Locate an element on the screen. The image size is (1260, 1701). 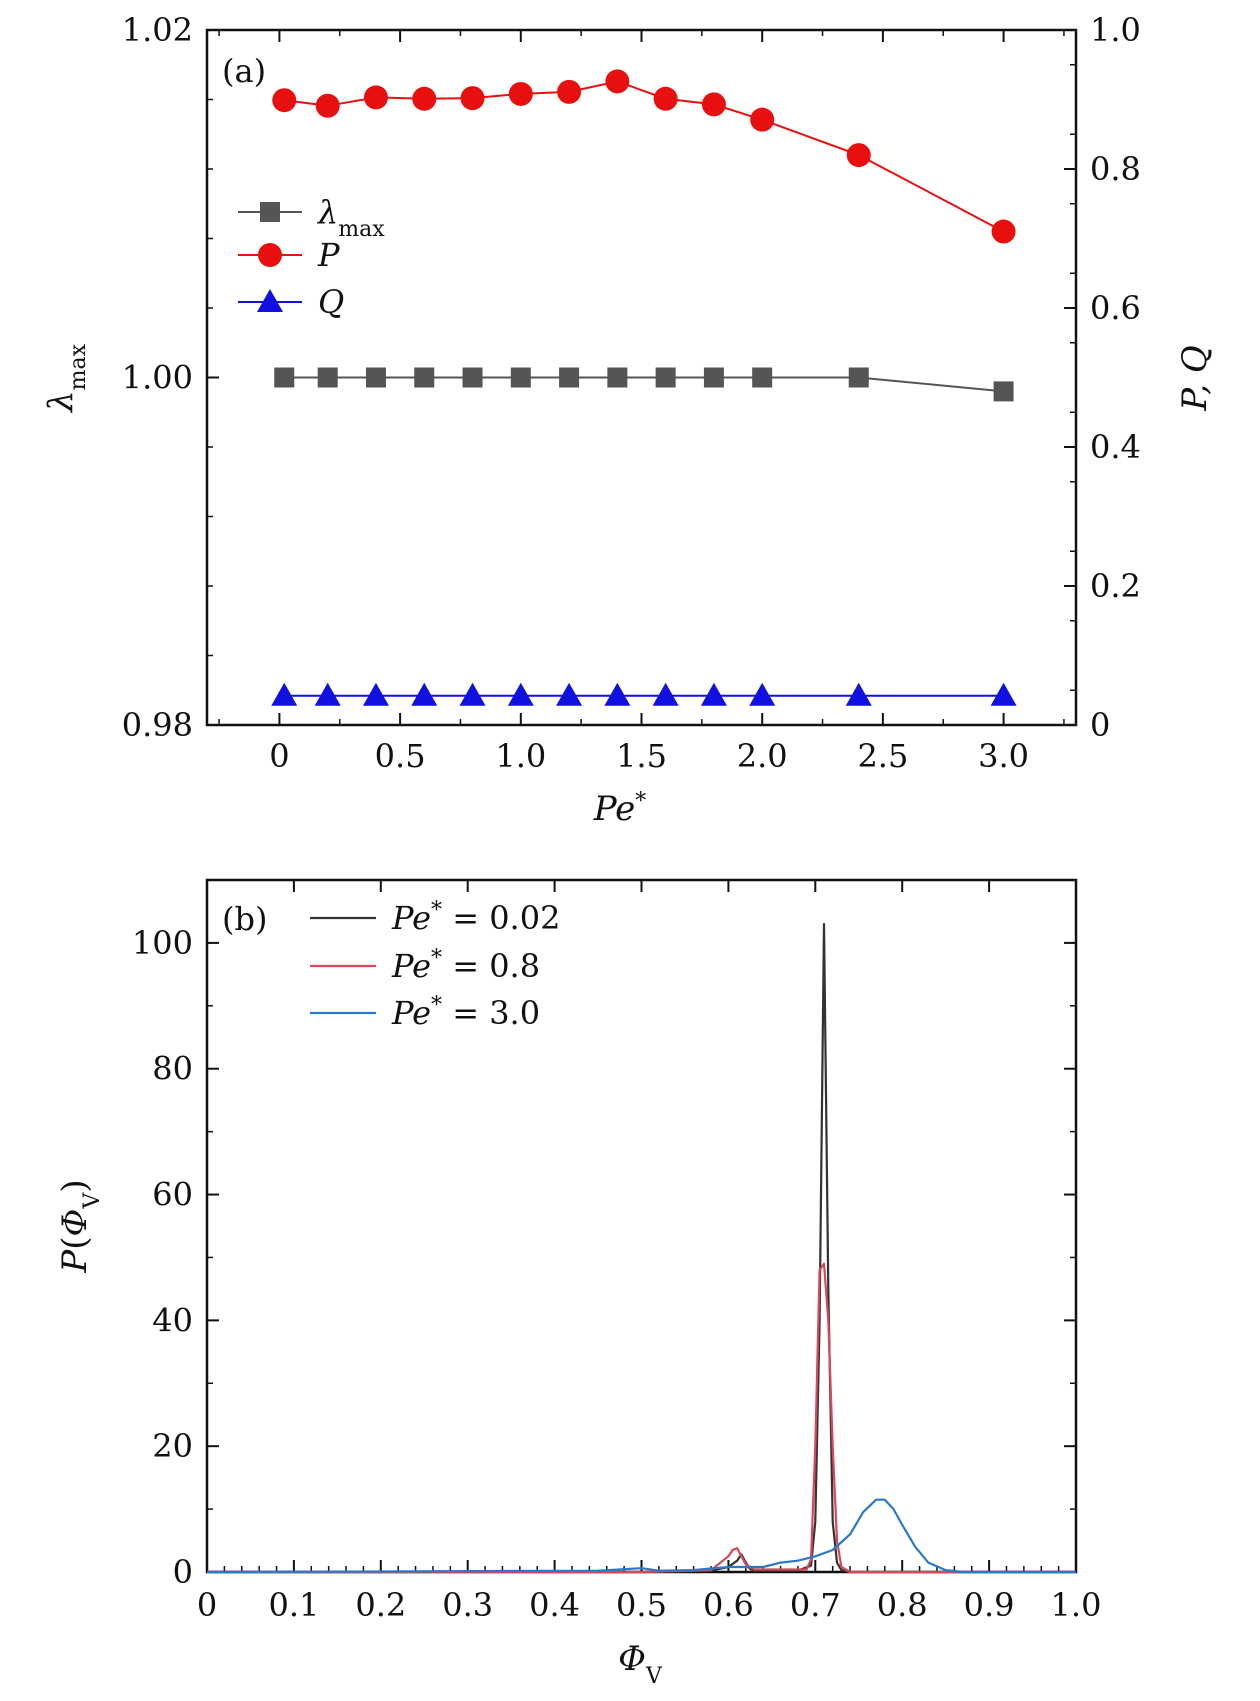
legend-label-a: λmax is located at coordinates (350, 217).